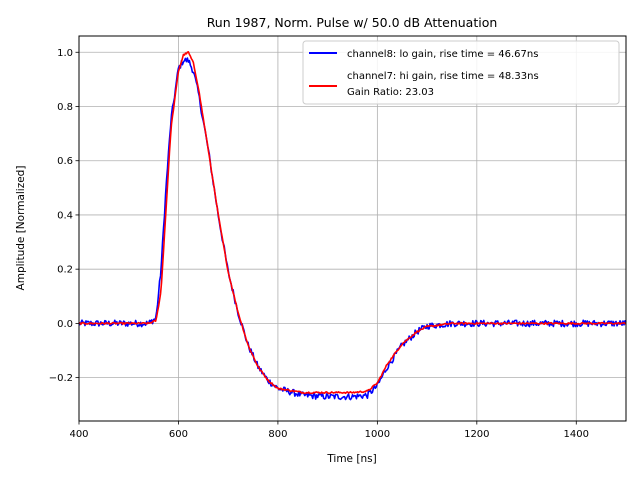 The width and height of the screenshot is (640, 480). Describe the element at coordinates (443, 76) in the screenshot. I see `legend-label-channel7: channel7: hi gain, rise time = 48.33ns` at that location.